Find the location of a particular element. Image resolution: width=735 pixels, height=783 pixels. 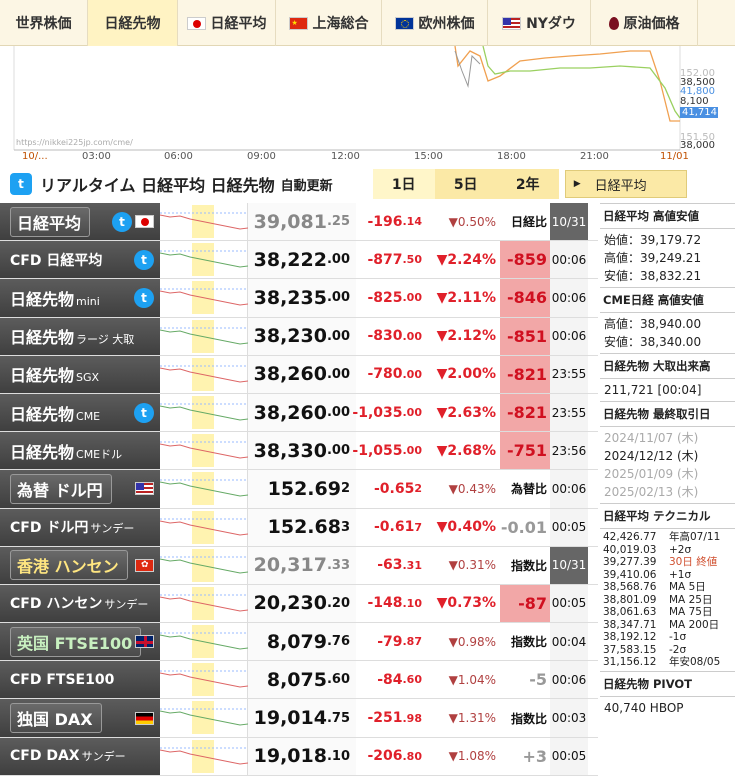

tab-1d: 1日 is located at coordinates (403, 184).